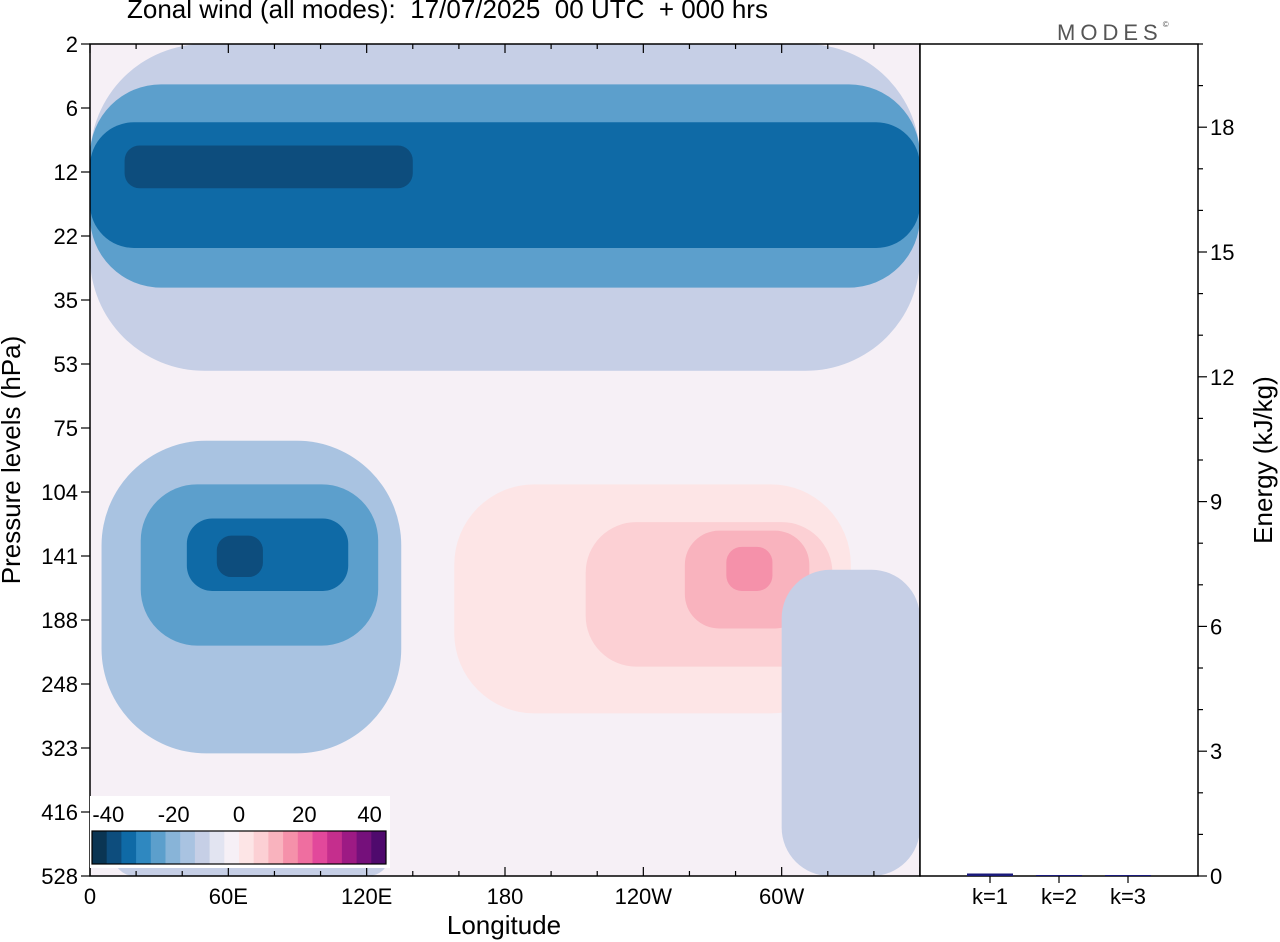  Describe the element at coordinates (66, 364) in the screenshot. I see `y-tick-label: 53` at that location.